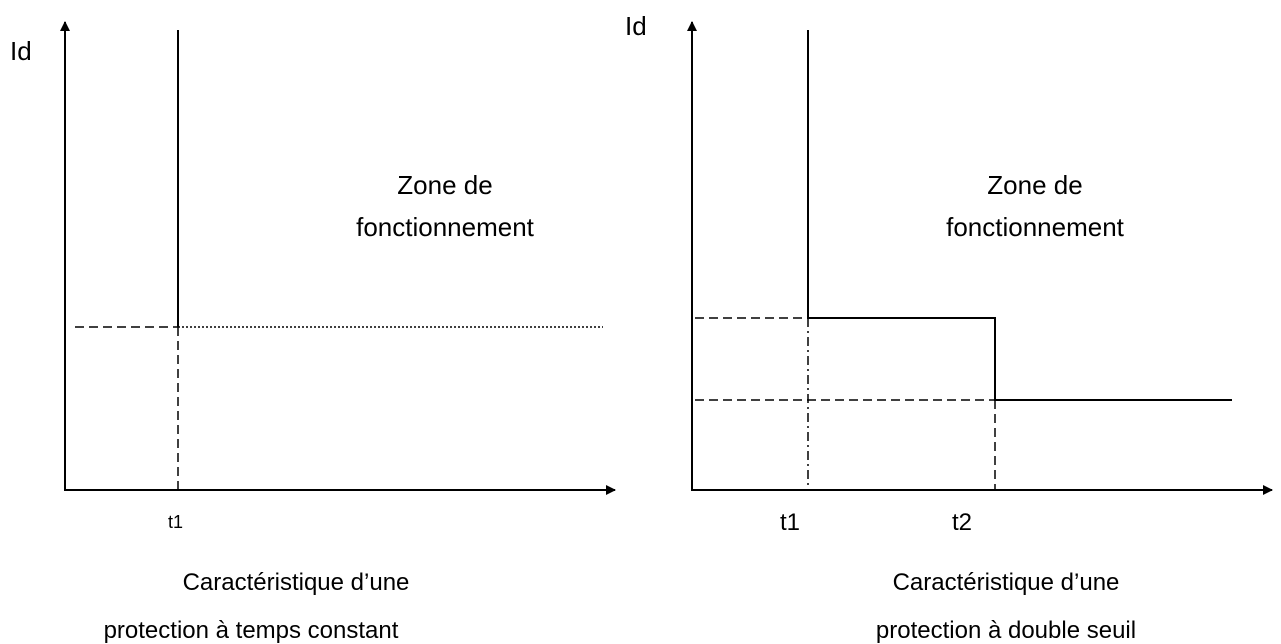 The width and height of the screenshot is (1281, 644). I want to click on tick-label: t2, so click(962, 522).